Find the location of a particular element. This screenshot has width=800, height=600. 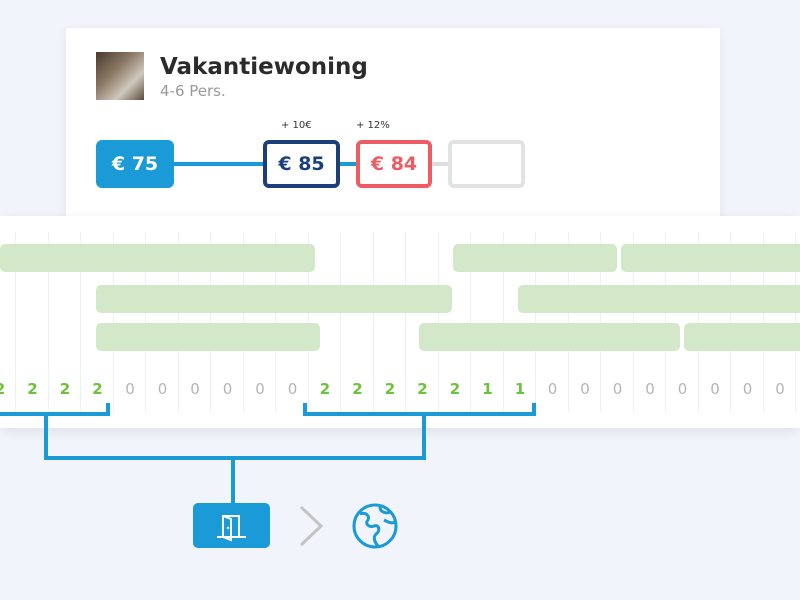

listing-thumbnail is located at coordinates (120, 76).